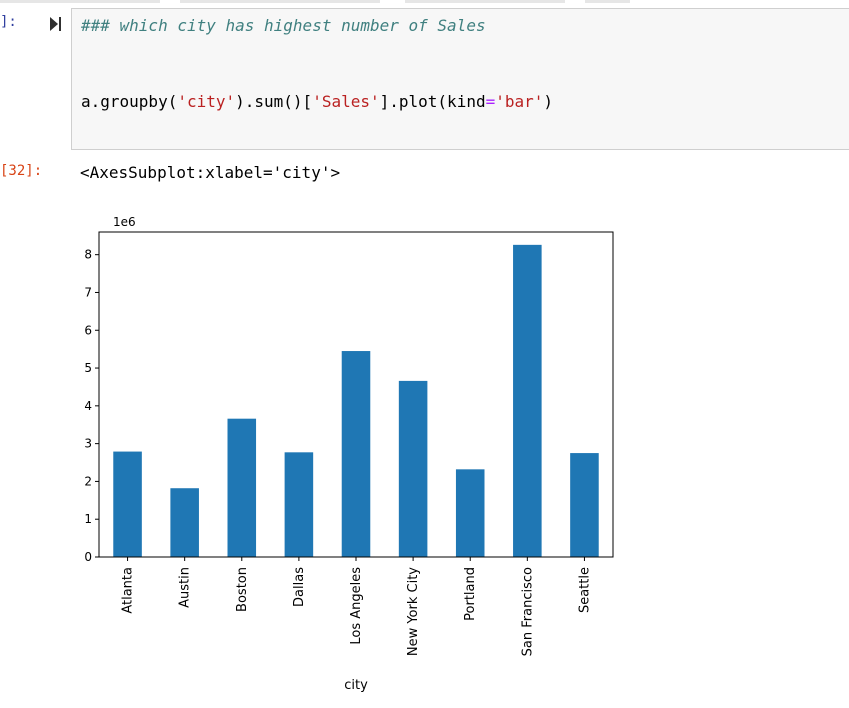 This screenshot has width=849, height=708. Describe the element at coordinates (584, 590) in the screenshot. I see `x-tick-label: Seattle` at that location.